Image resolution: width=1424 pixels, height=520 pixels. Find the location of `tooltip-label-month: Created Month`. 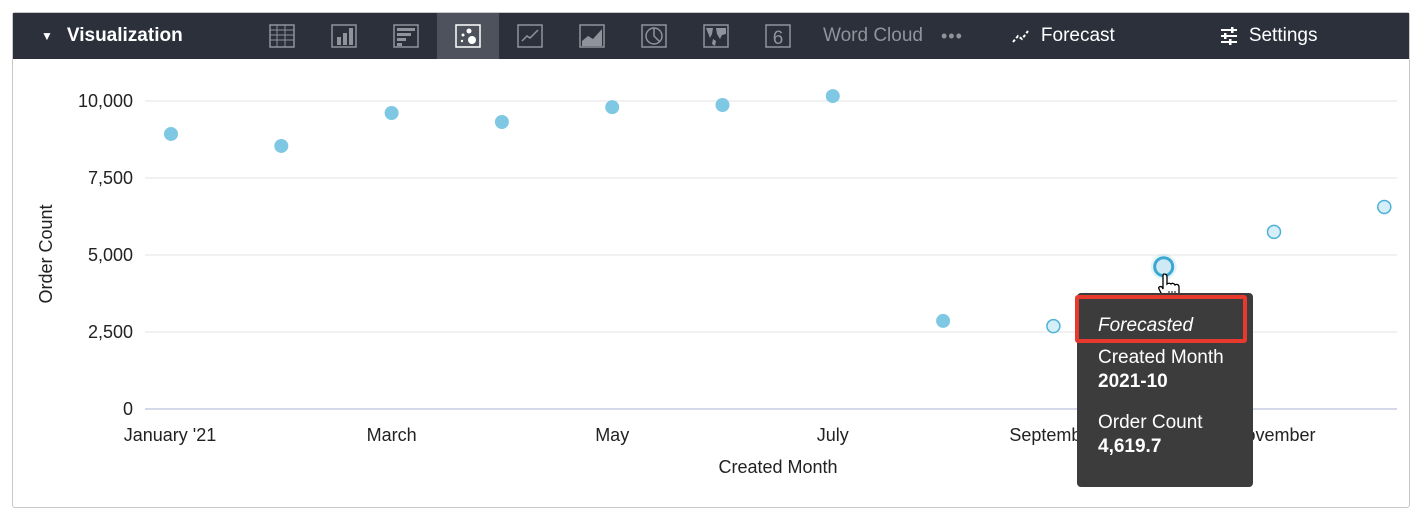

tooltip-label-month: Created Month is located at coordinates (1161, 357).